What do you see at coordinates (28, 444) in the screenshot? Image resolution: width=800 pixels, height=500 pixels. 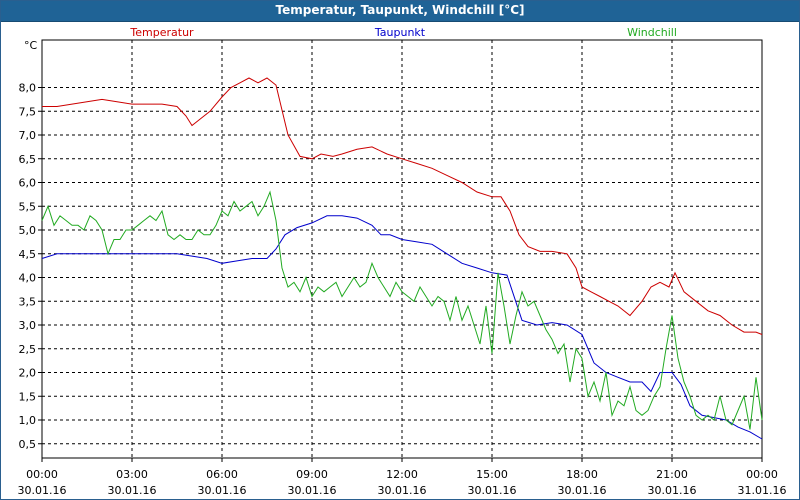 I see `y-tick-label: 0,5` at bounding box center [28, 444].